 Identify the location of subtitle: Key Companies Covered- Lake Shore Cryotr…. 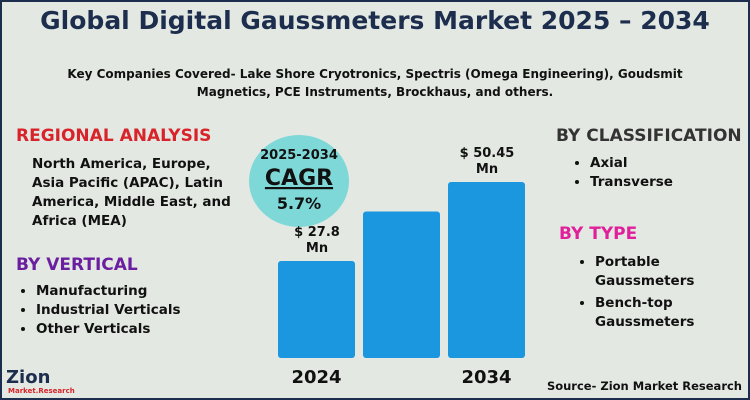
(375, 83).